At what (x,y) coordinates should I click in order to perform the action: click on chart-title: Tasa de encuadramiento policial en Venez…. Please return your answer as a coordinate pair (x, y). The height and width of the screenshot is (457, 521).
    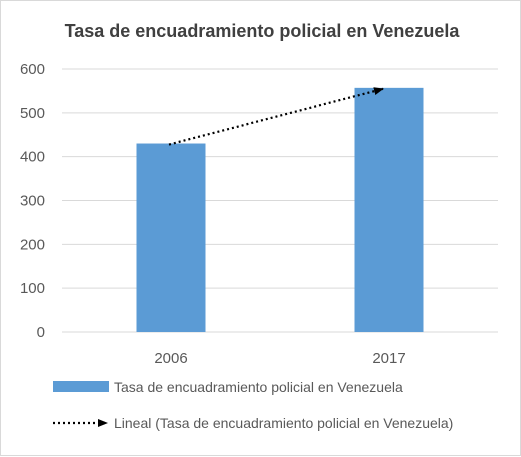
    Looking at the image, I should click on (263, 31).